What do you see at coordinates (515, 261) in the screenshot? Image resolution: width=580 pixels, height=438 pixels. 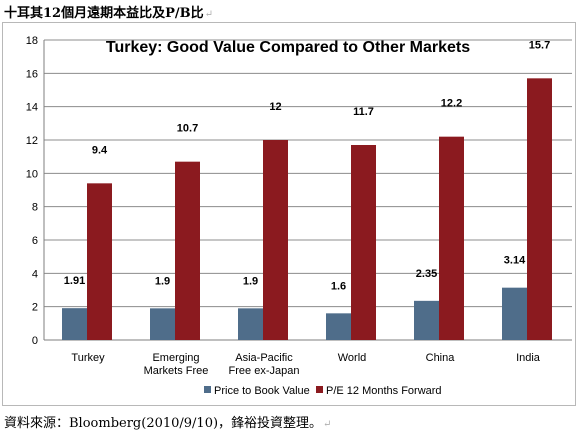 I see `data-label: 3.14` at bounding box center [515, 261].